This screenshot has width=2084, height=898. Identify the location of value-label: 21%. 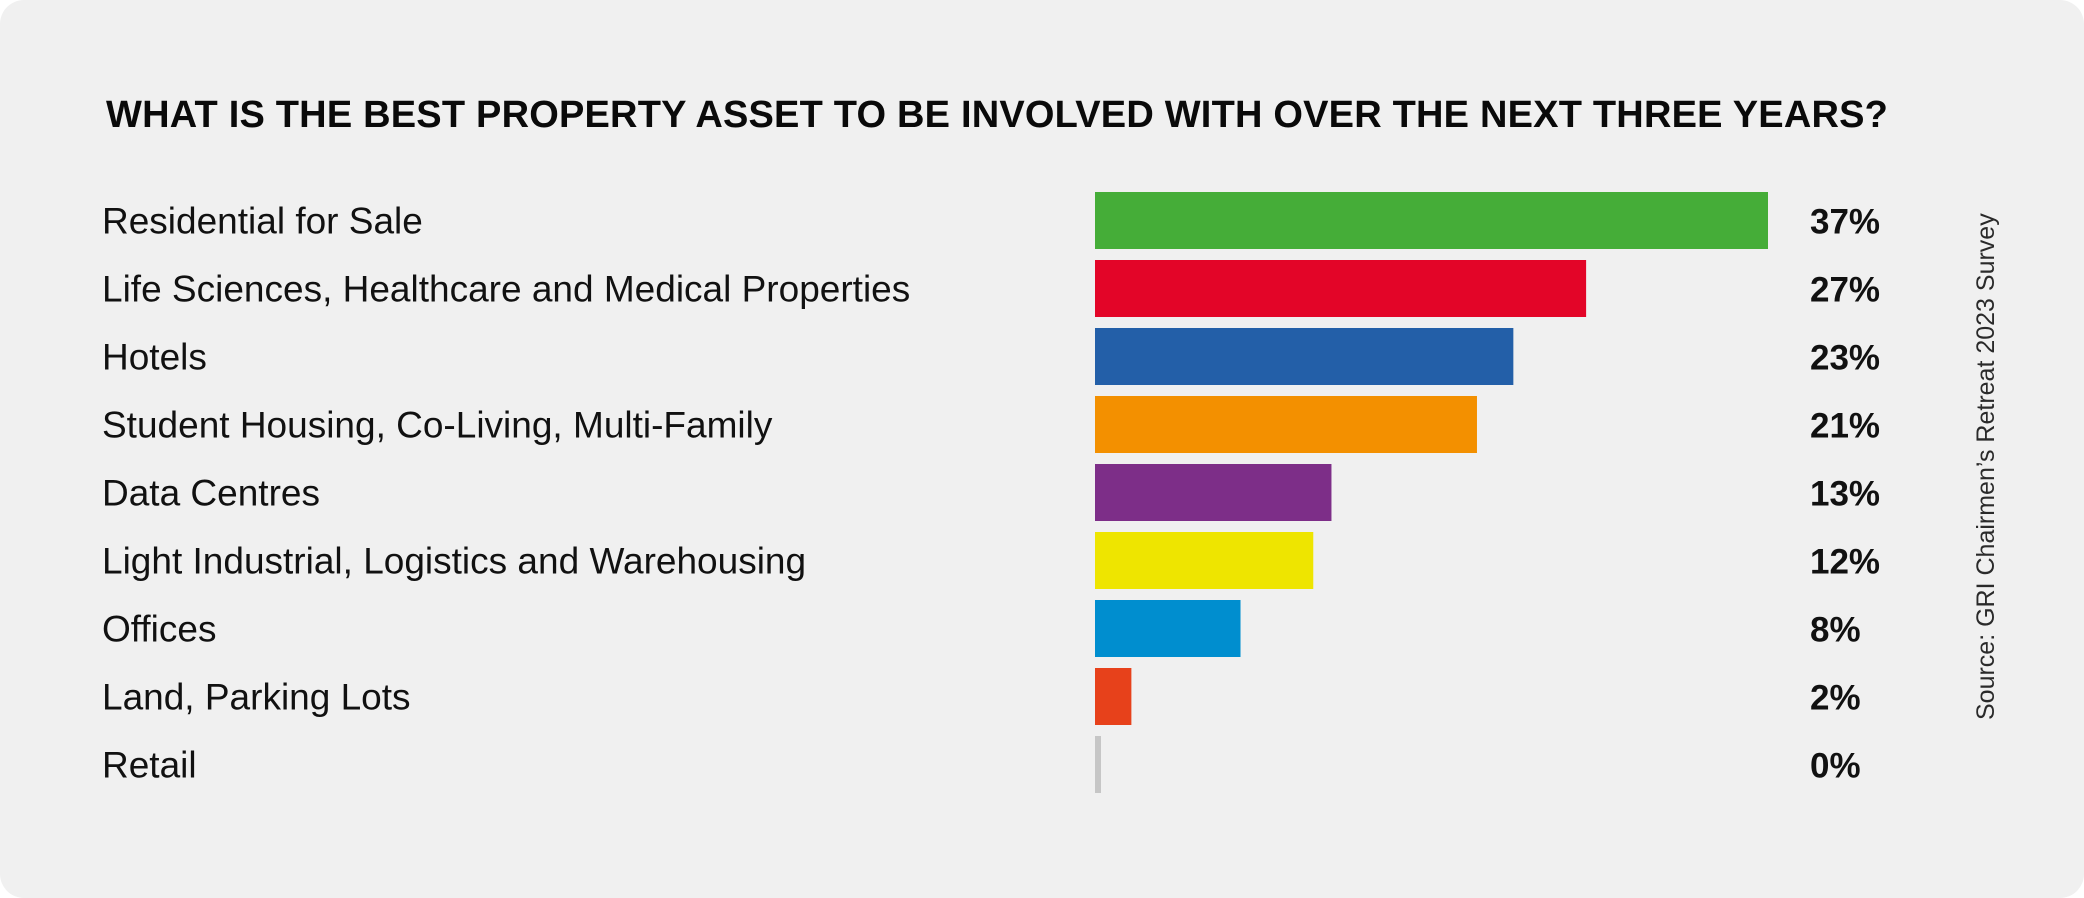
(1845, 426).